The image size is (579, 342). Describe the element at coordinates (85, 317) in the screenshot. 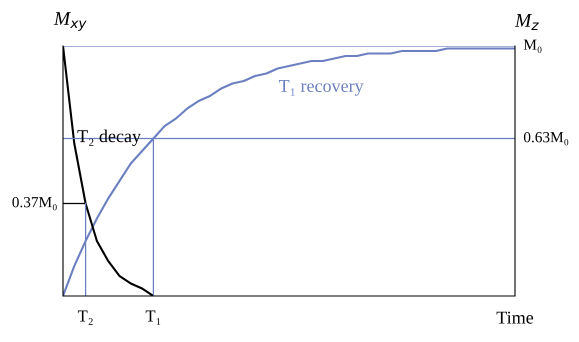

I see `x-tick-label: T₂` at that location.